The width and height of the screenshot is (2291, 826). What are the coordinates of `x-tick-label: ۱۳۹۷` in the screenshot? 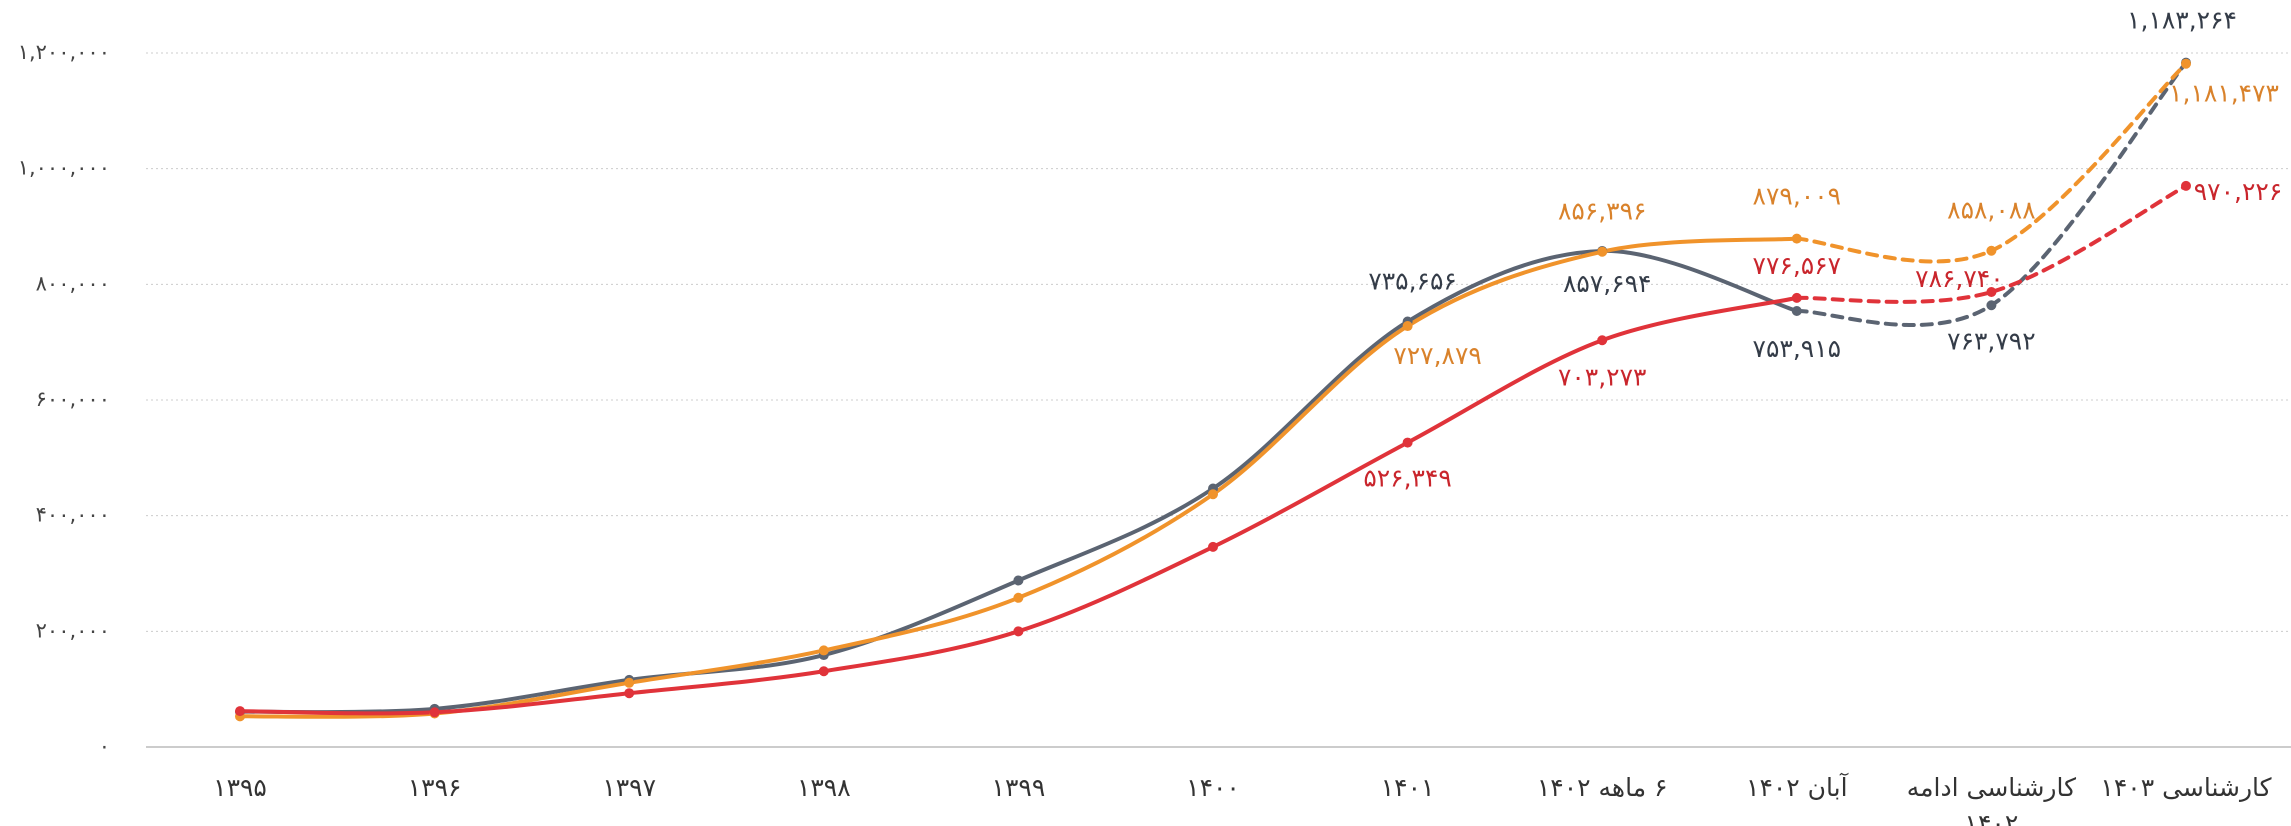 It's located at (629, 787).